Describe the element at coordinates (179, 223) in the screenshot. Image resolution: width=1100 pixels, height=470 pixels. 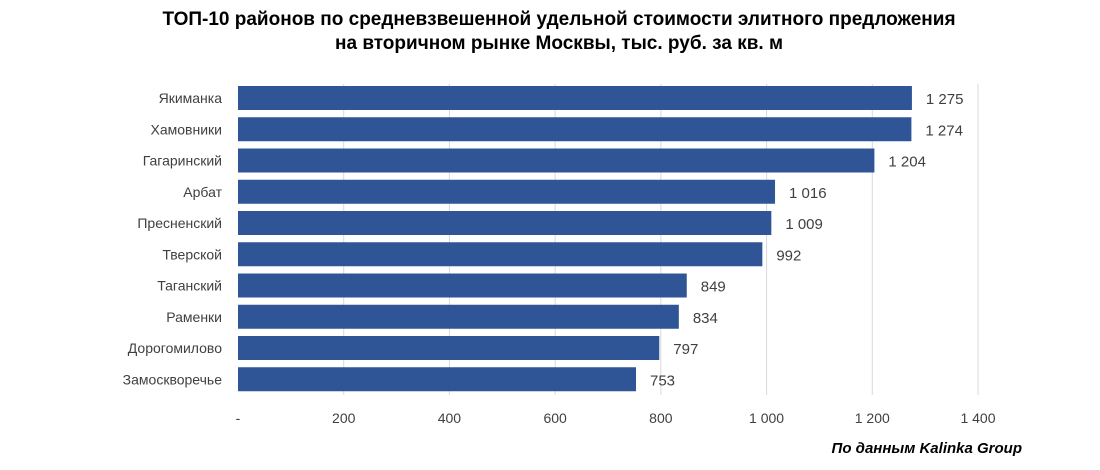
I see `category-label-4: Пресненский` at that location.